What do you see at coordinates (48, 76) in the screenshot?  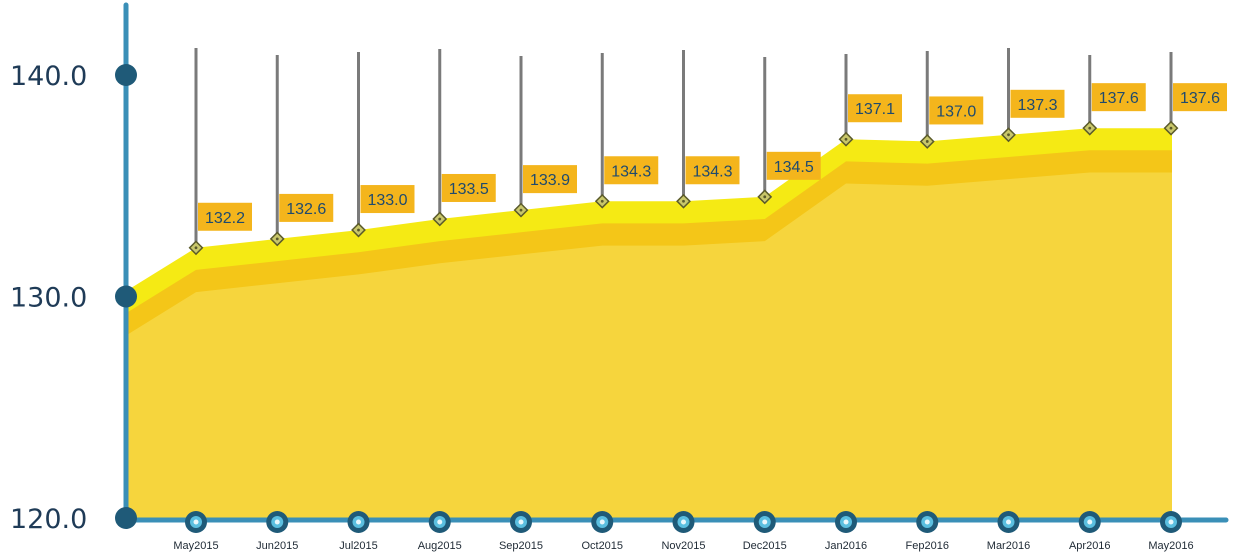 I see `y-tick-label: 140.0` at bounding box center [48, 76].